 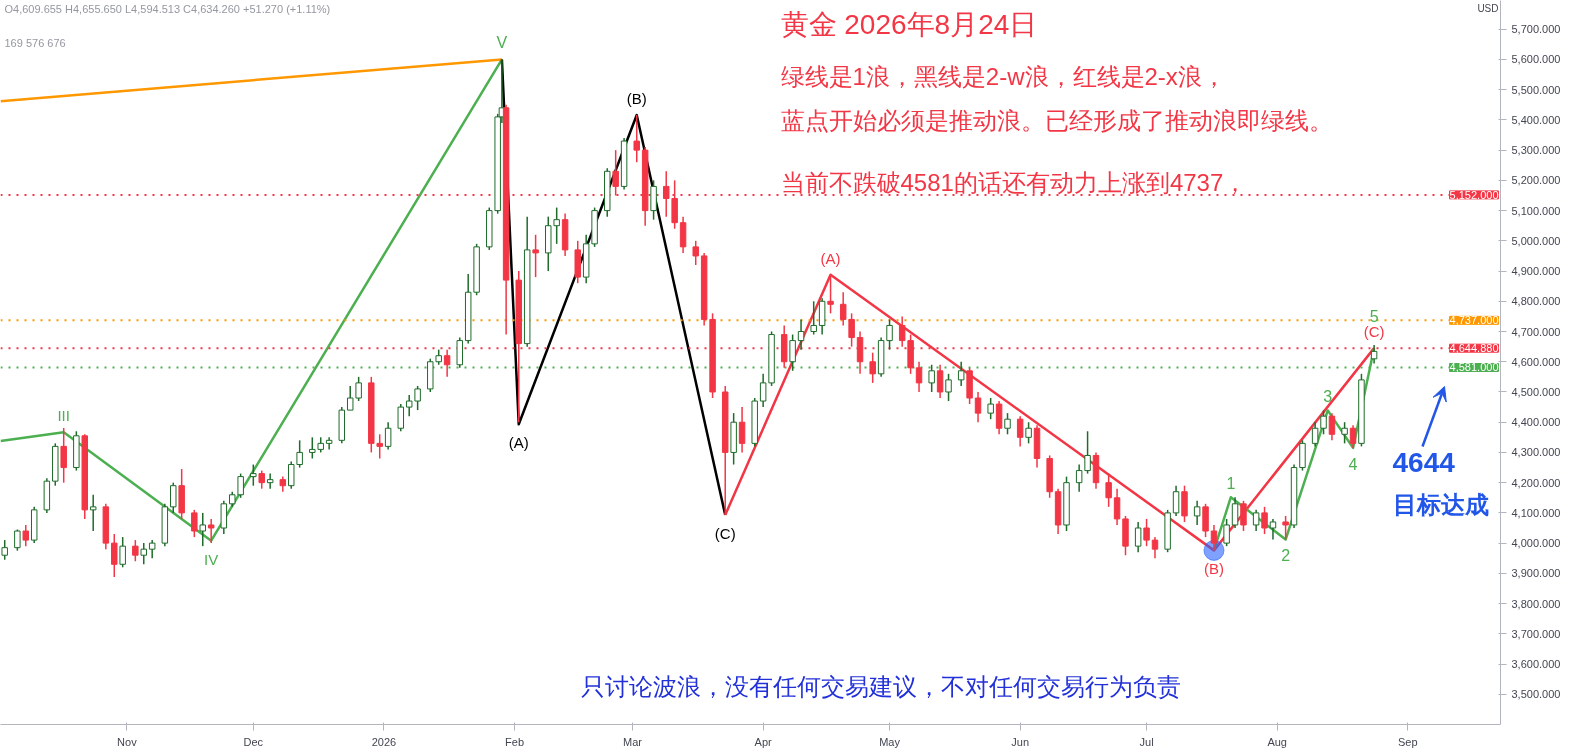 I want to click on y-tick-label: 5,700.000, so click(x=1536, y=29).